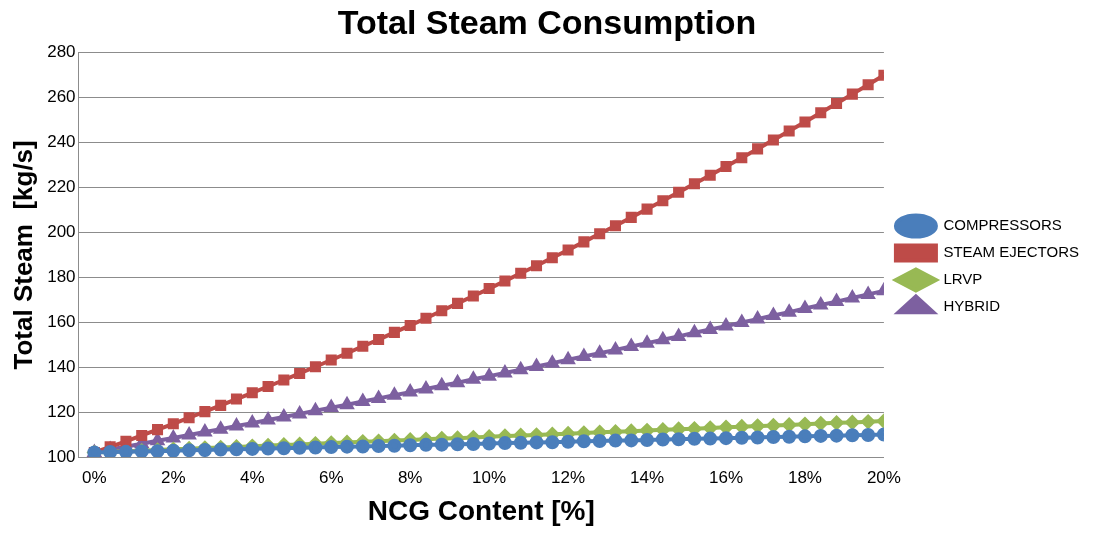 This screenshot has height=533, width=1094. What do you see at coordinates (489, 477) in the screenshot?
I see `x-tick-label: 10%` at bounding box center [489, 477].